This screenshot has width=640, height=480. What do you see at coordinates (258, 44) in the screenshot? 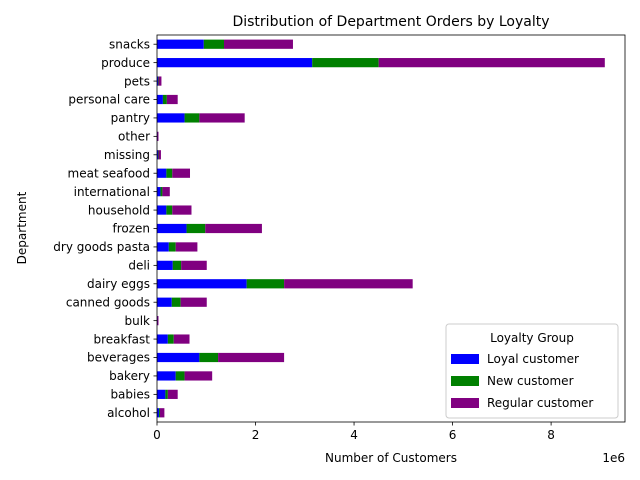
I see `bar-snacks-regular` at bounding box center [258, 44].